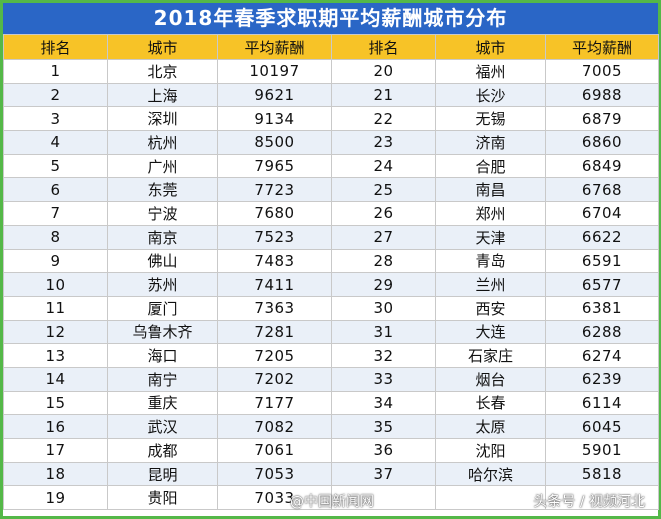 The height and width of the screenshot is (519, 661). Describe the element at coordinates (490, 71) in the screenshot. I see `city-cell: 福州` at that location.